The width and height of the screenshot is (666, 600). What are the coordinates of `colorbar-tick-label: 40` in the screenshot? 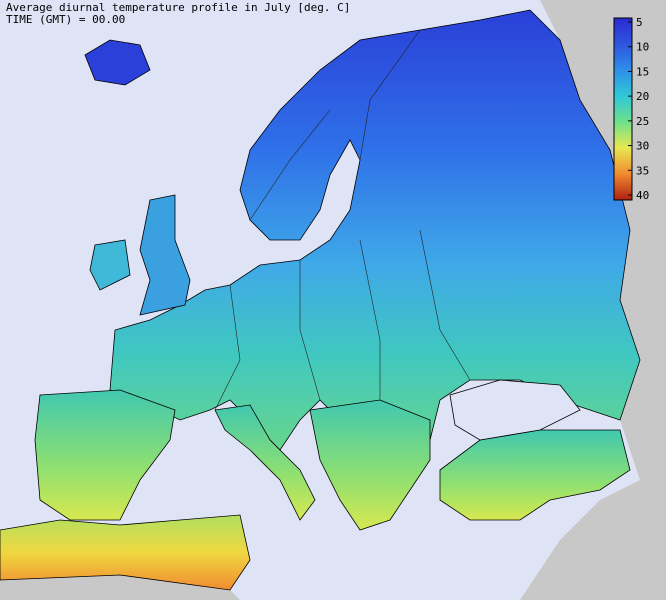 It's located at (642, 195).